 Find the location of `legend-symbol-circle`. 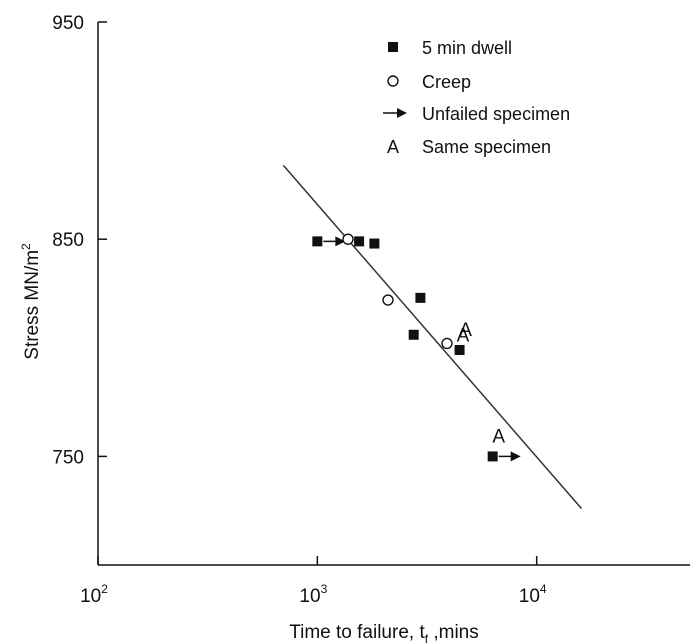

legend-symbol-circle is located at coordinates (393, 81).